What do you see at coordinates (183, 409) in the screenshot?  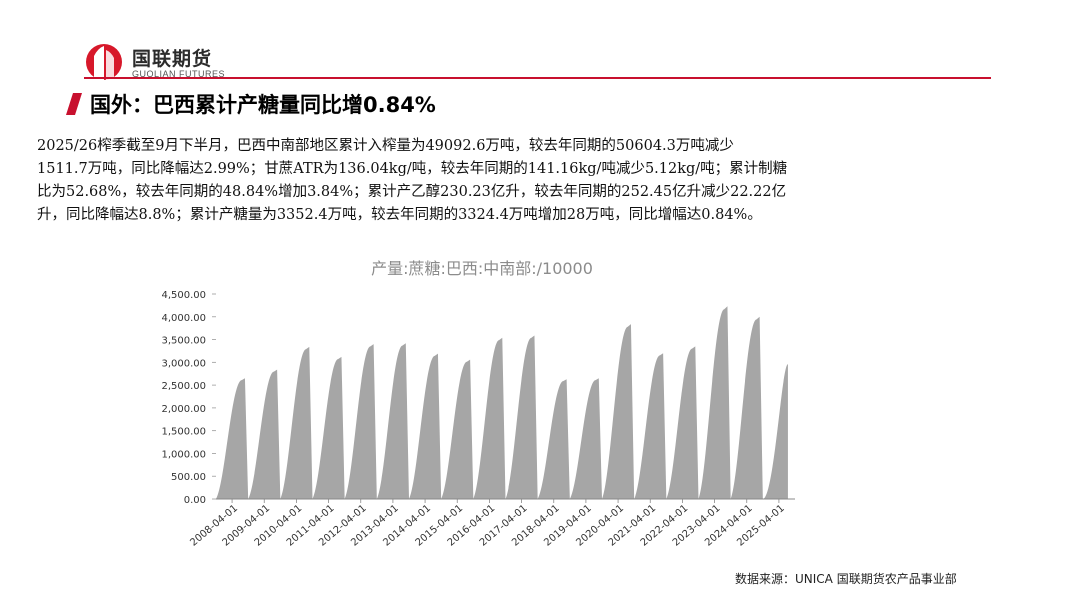 I see `y-tick-label: 2,000.00` at bounding box center [183, 409].